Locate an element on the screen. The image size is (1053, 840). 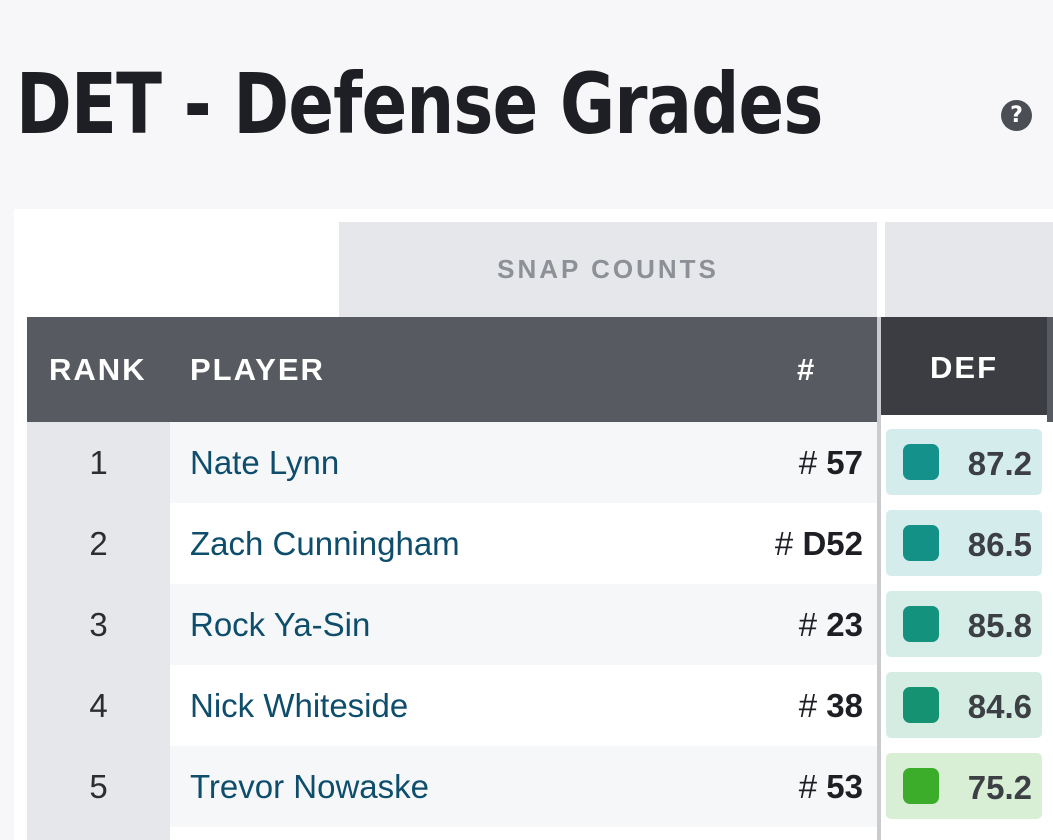
jersey-number: # 23 is located at coordinates (831, 624).